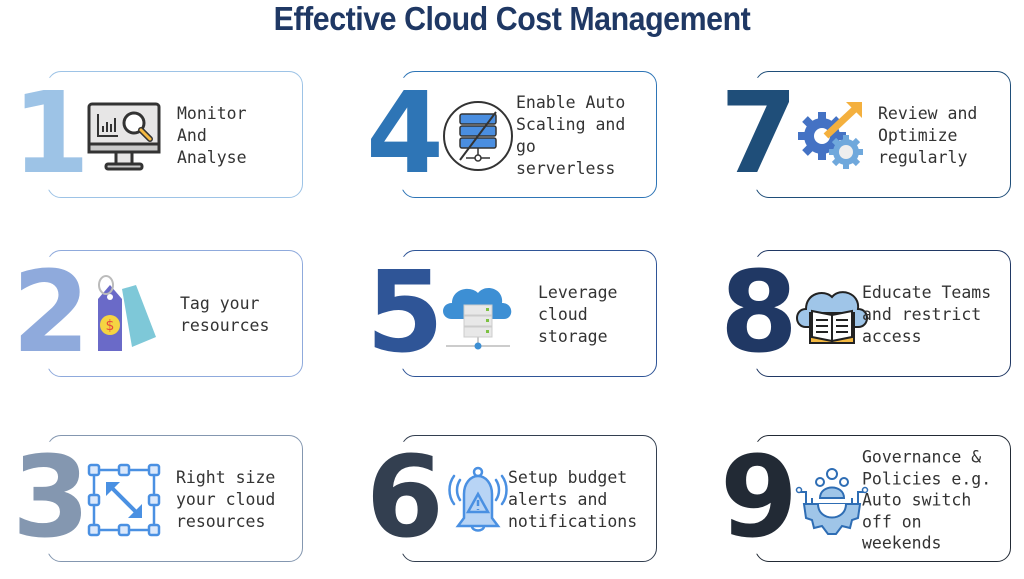 This screenshot has width=1024, height=579. I want to click on card-label: Setup budget alerts and notifications, so click(573, 499).